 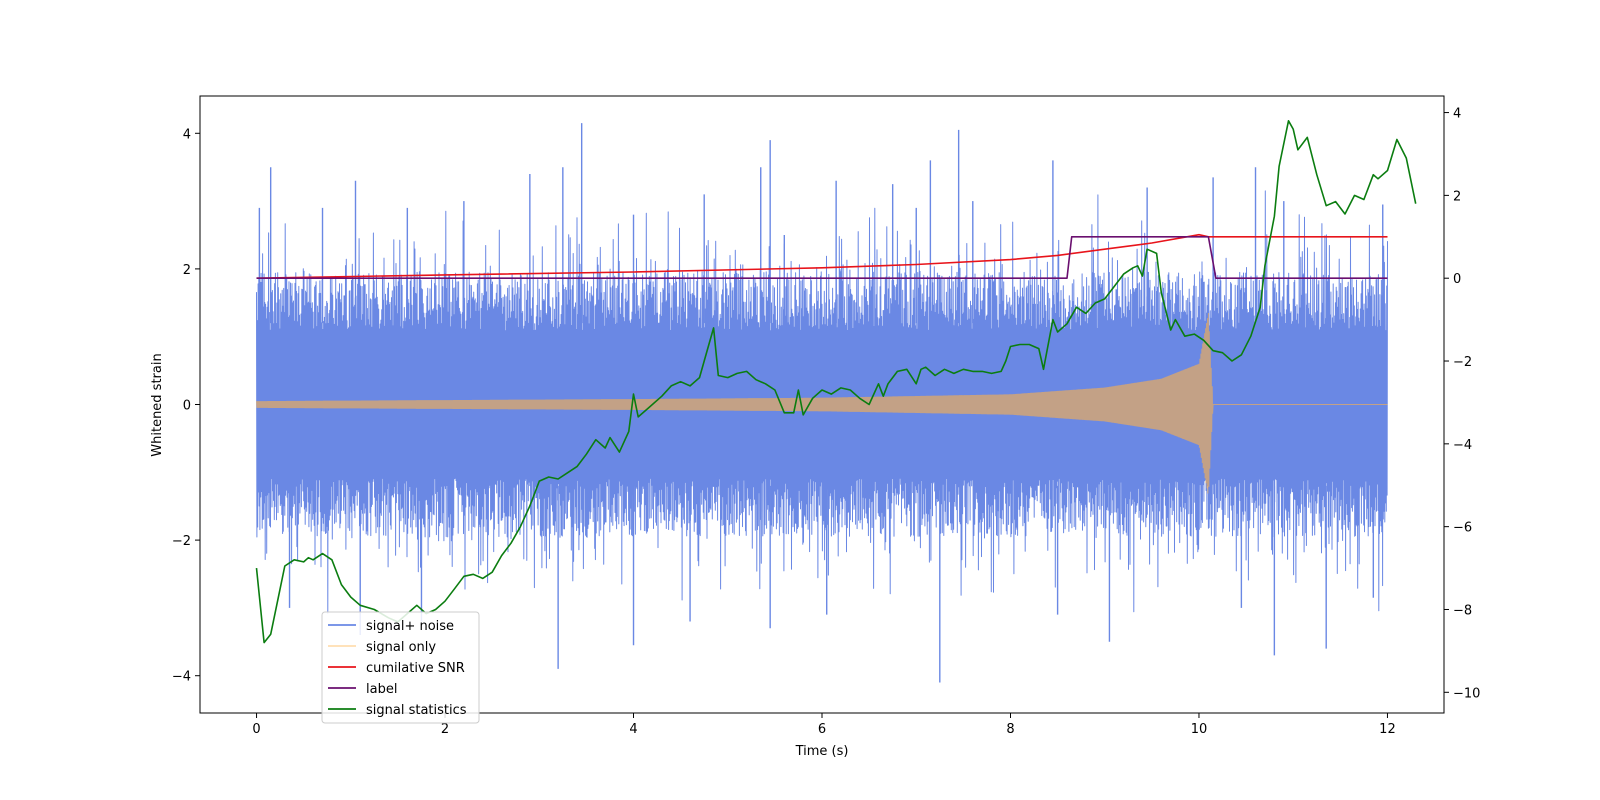 I want to click on x-tick-label: 2, so click(x=445, y=729).